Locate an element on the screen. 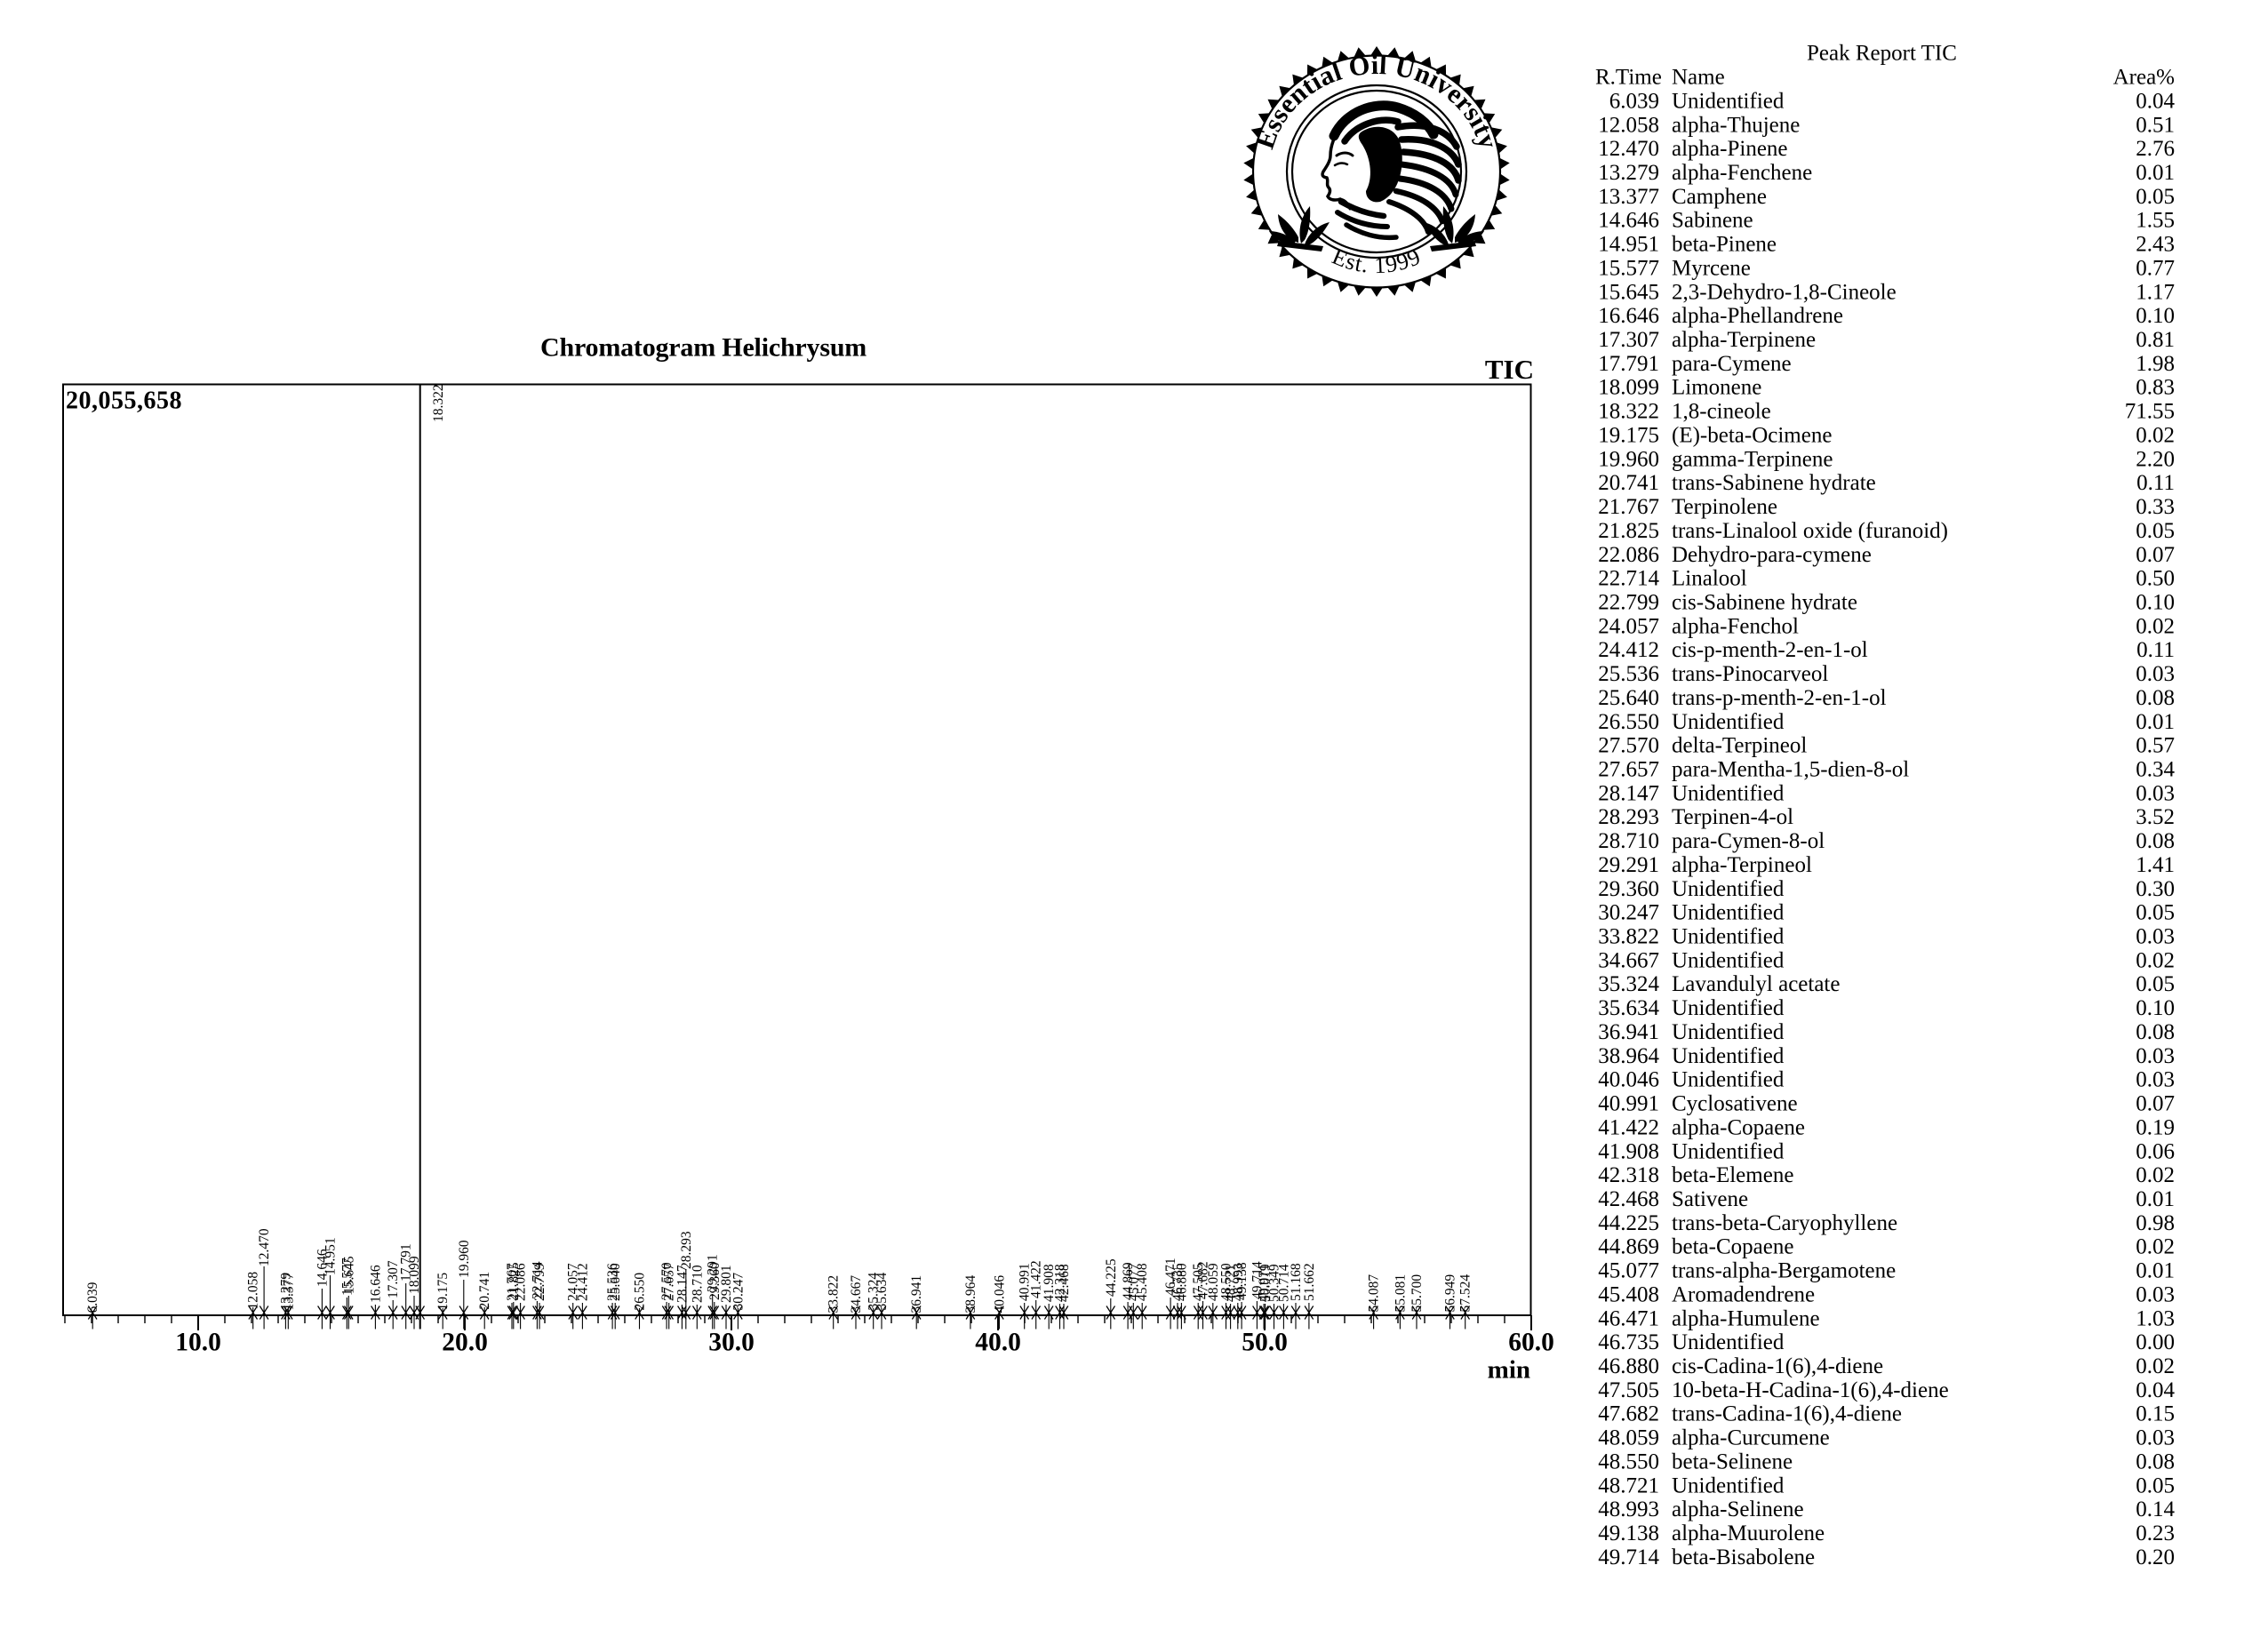  svg-text: alpha-Phellandrene is located at coordinates (1758, 316).